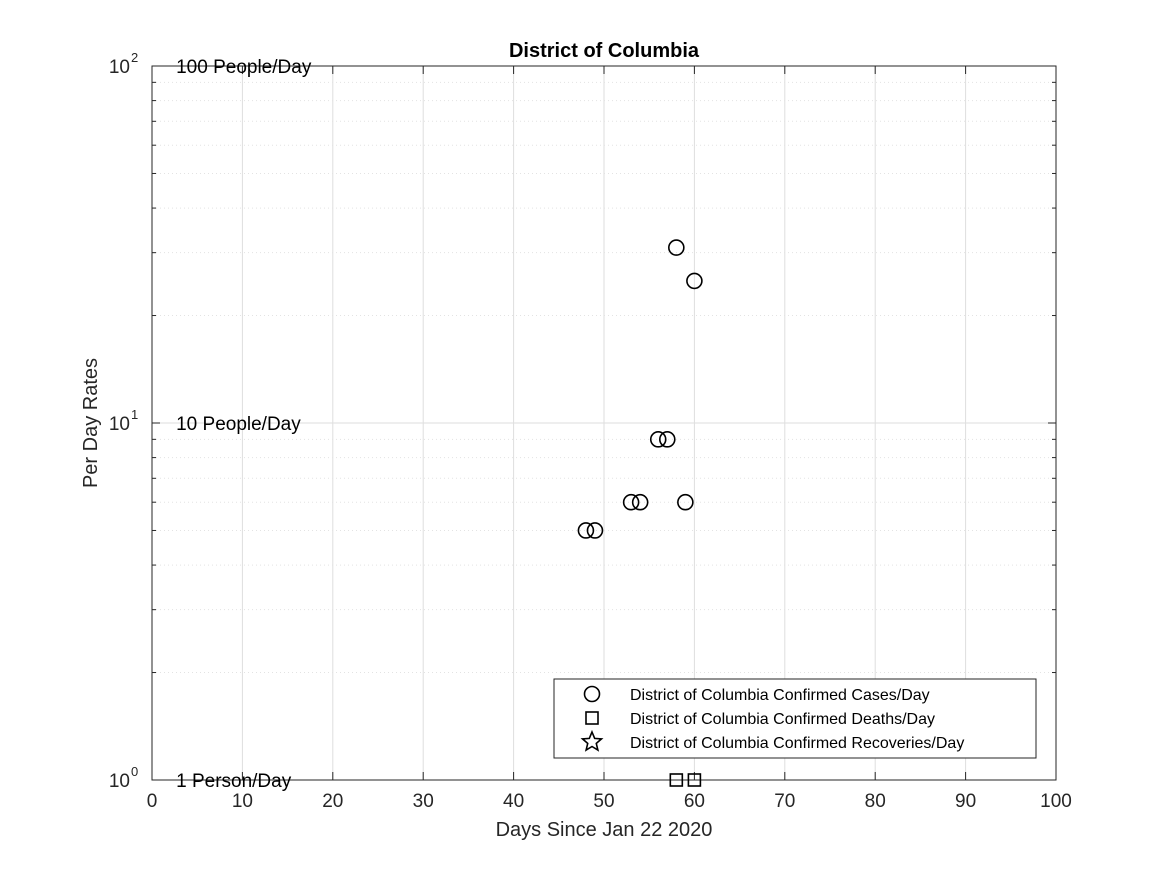 This screenshot has height=875, width=1167. What do you see at coordinates (244, 67) in the screenshot?
I see `annotation-label: 100 People/Day` at bounding box center [244, 67].